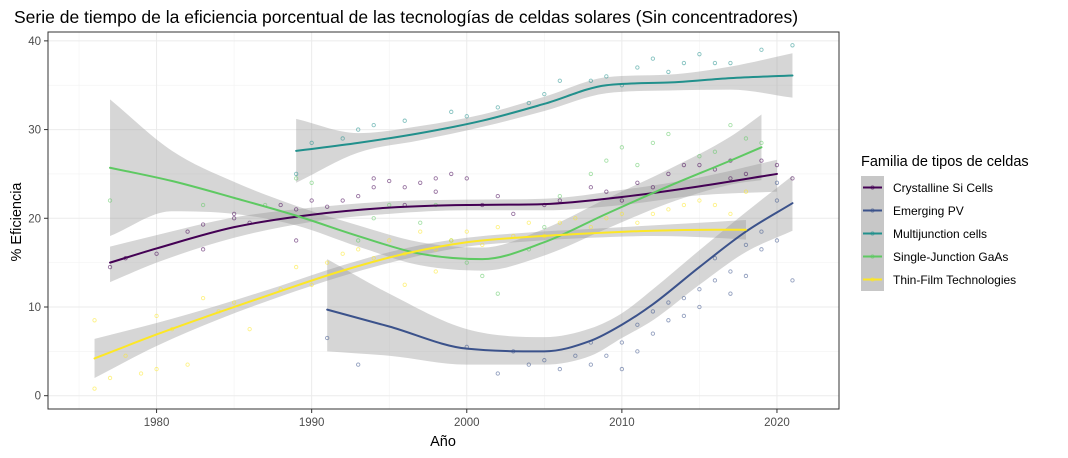 This screenshot has width=1068, height=458. I want to click on y-tick-label: 20, so click(34, 219).